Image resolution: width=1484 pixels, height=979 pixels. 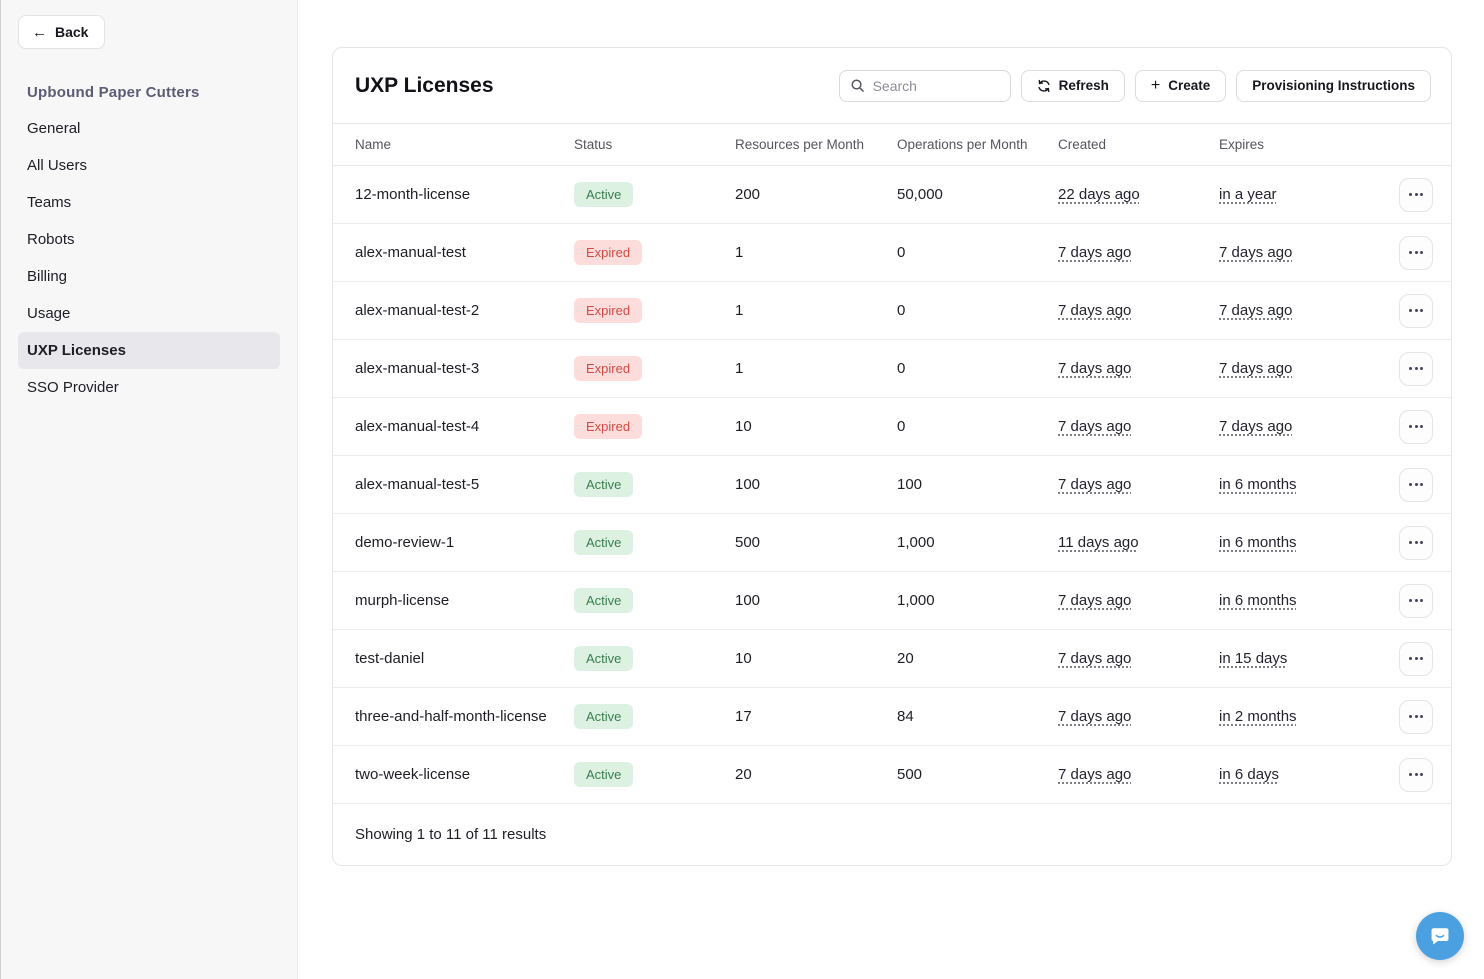 I want to click on license-name: demo-review-1, so click(x=405, y=542).